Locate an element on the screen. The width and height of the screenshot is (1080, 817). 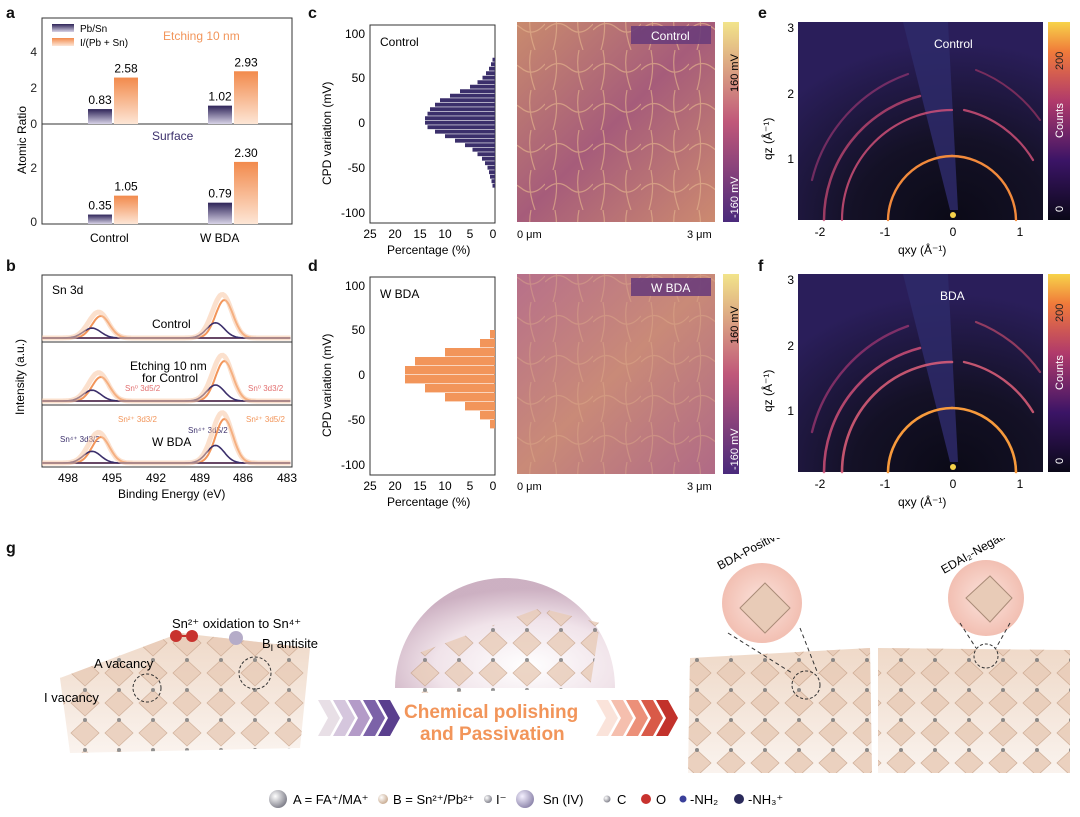
legend-swatch-ipbsn is located at coordinates (63, 42).